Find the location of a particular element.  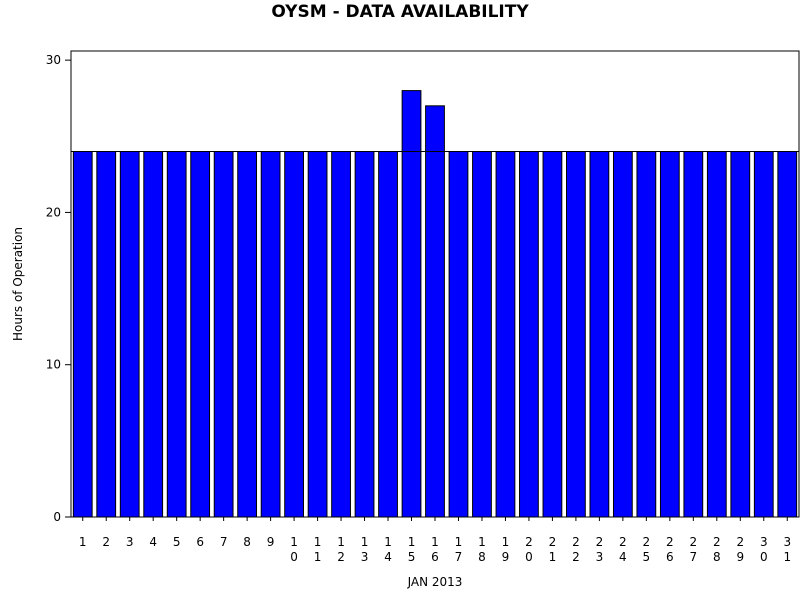

x-tick-label: 3 is located at coordinates (130, 542).